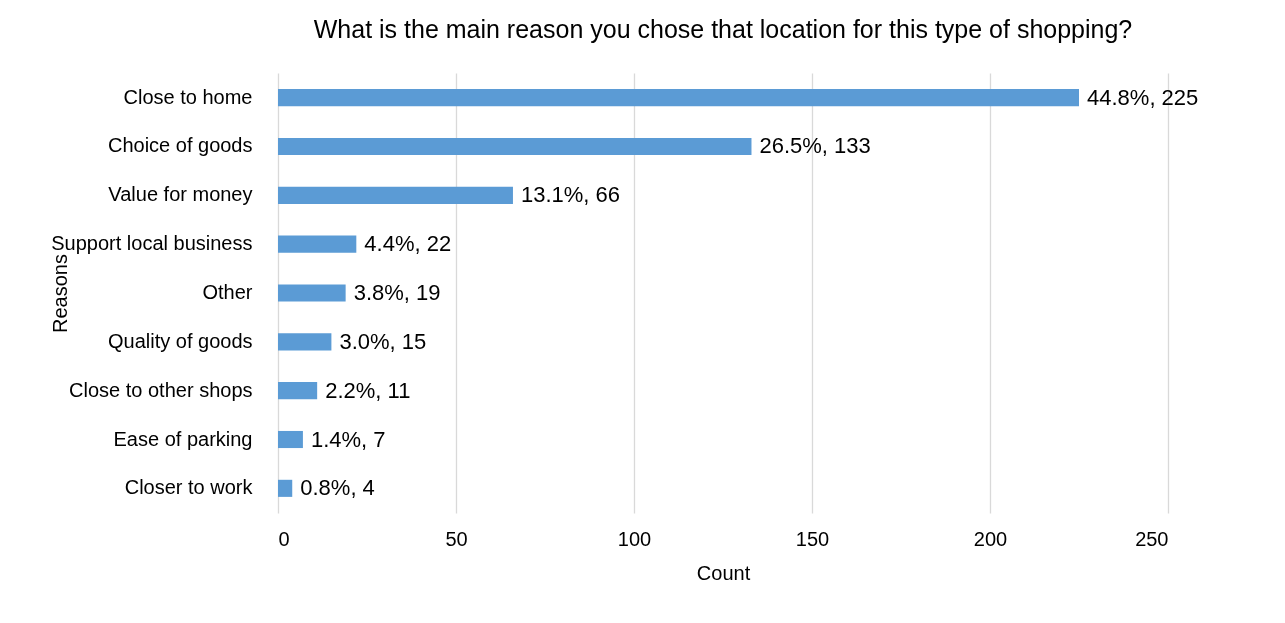 The width and height of the screenshot is (1285, 623). Describe the element at coordinates (1152, 538) in the screenshot. I see `x-tick-label: 250` at that location.